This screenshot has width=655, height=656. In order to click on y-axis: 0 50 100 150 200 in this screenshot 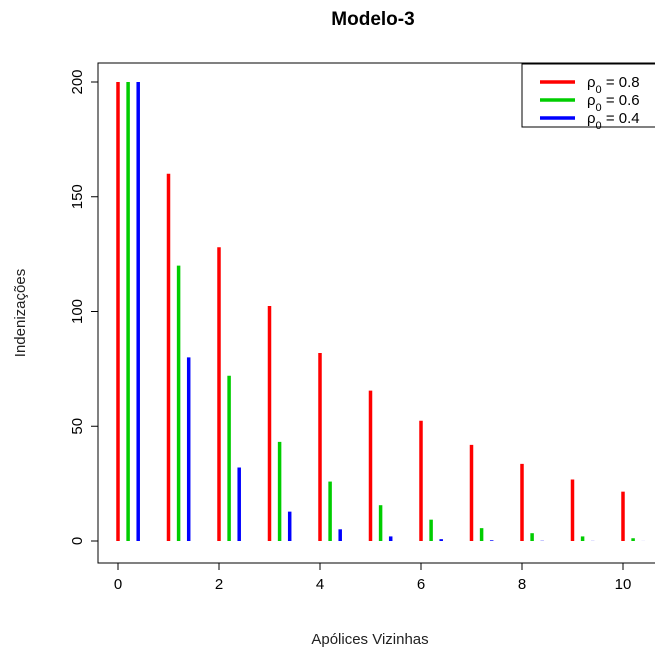, I will do `click(83, 307)`.